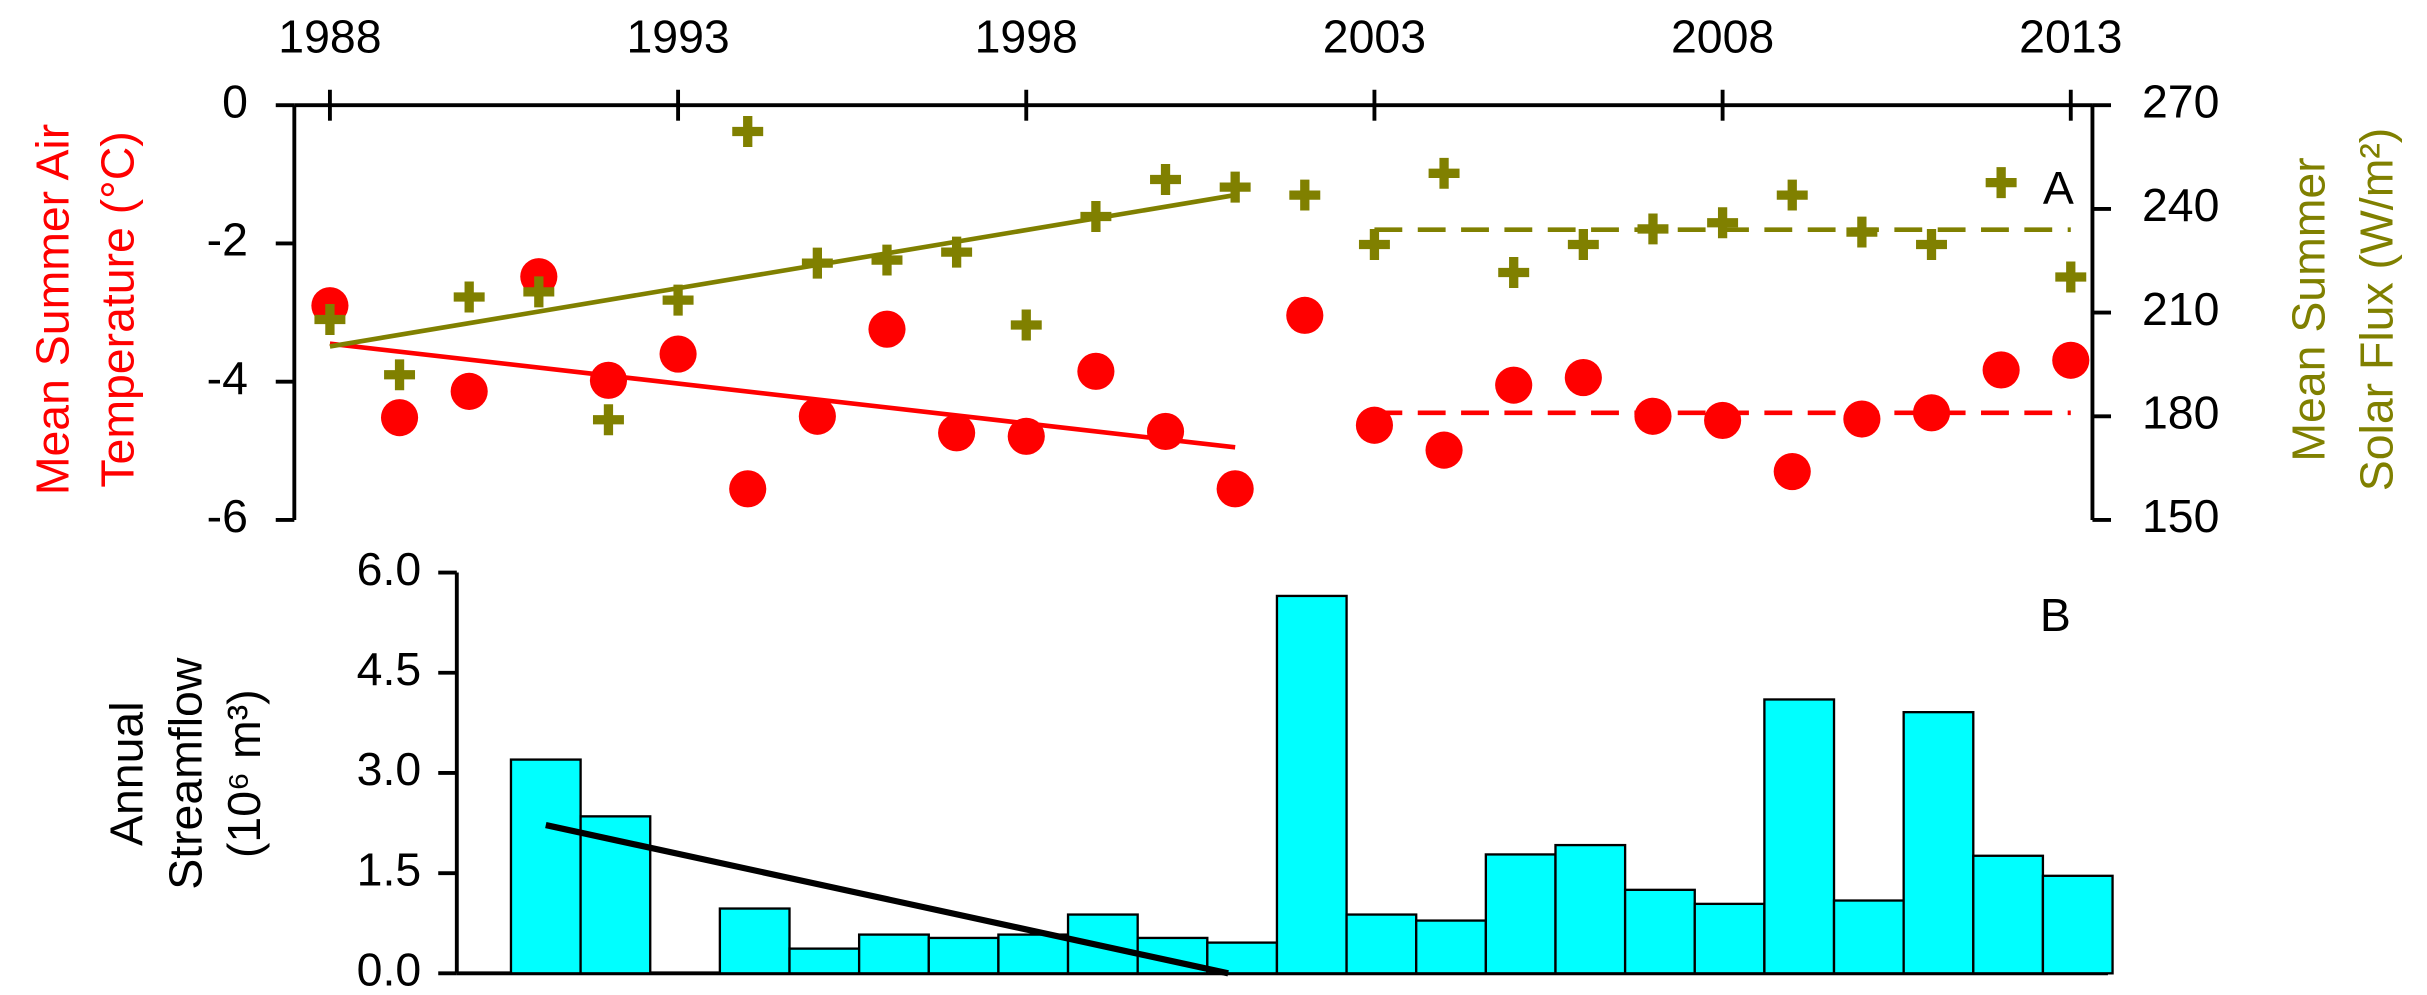  What do you see at coordinates (127, 773) in the screenshot?
I see `b-y-axis-title: Annual` at bounding box center [127, 773].